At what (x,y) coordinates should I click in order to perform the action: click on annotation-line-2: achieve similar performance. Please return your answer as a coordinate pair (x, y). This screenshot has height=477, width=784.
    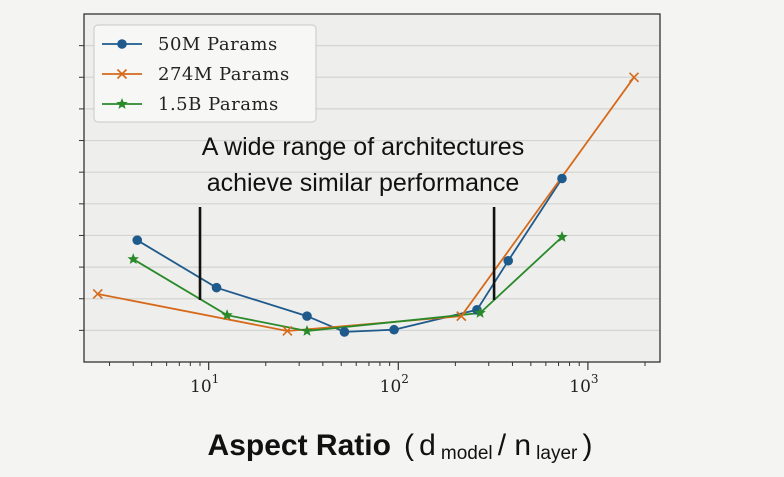
    Looking at the image, I should click on (363, 183).